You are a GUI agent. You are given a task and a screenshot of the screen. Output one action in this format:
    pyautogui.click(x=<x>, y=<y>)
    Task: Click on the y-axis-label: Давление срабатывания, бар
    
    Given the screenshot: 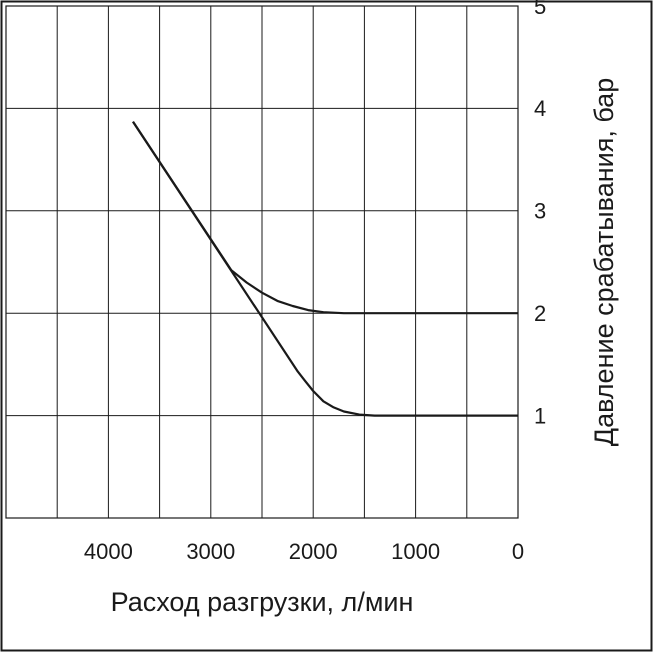 What is the action you would take?
    pyautogui.click(x=604, y=262)
    